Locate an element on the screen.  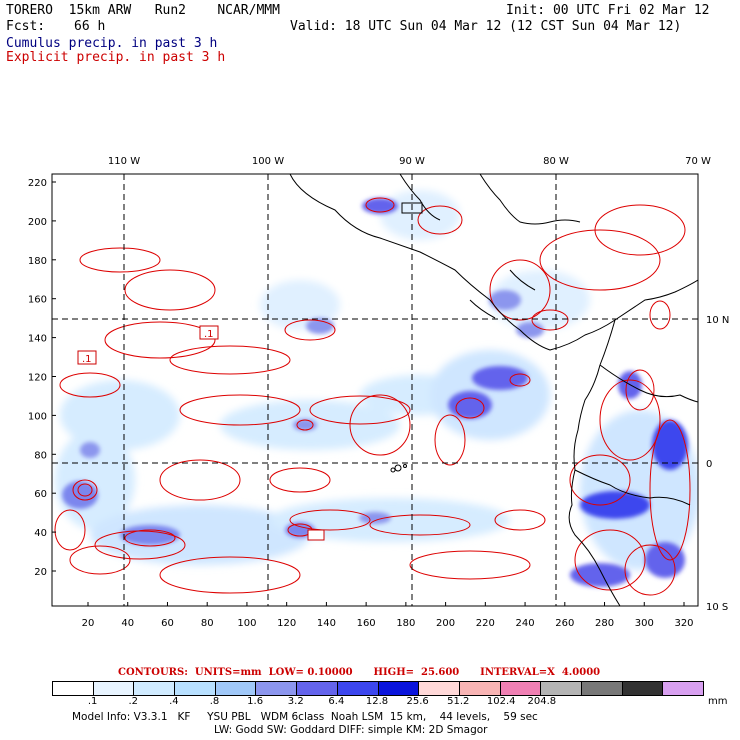
y-tick-label: 80 is located at coordinates (40, 455).